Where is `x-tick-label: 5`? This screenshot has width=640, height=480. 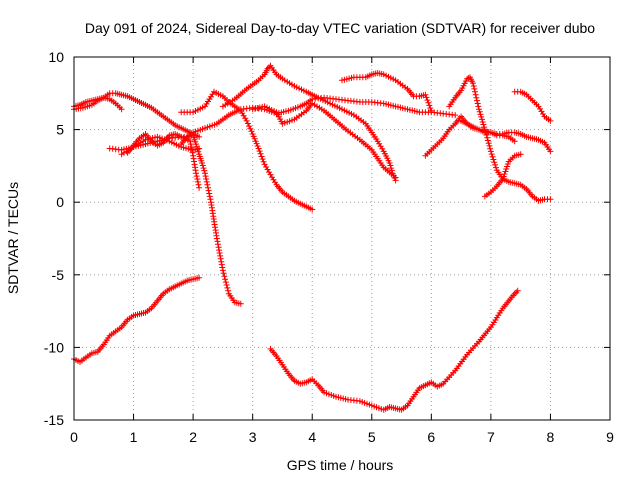
x-tick-label: 5 is located at coordinates (372, 437).